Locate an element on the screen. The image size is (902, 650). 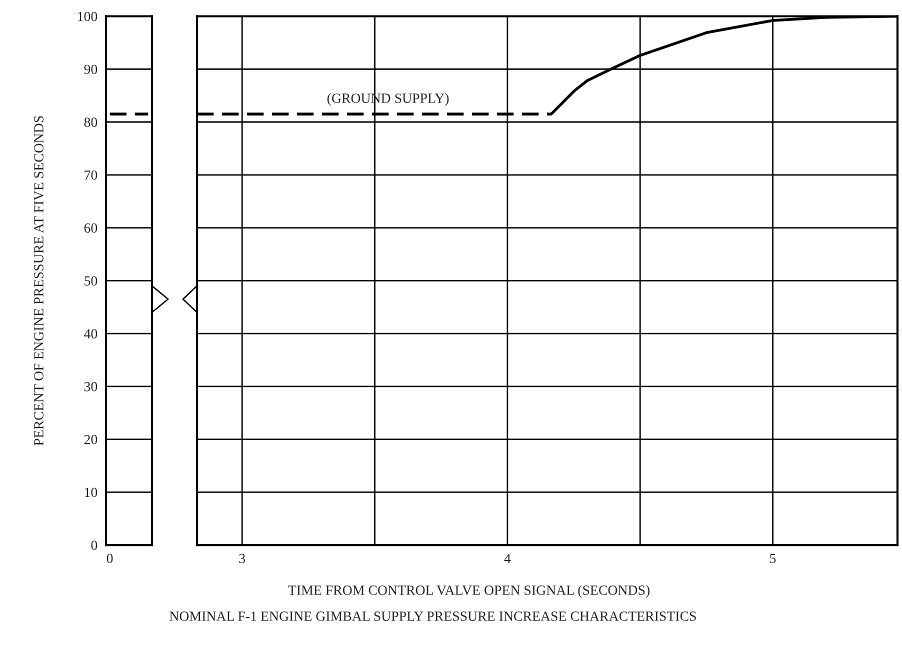
y-tick-label: 20 is located at coordinates (91, 439).